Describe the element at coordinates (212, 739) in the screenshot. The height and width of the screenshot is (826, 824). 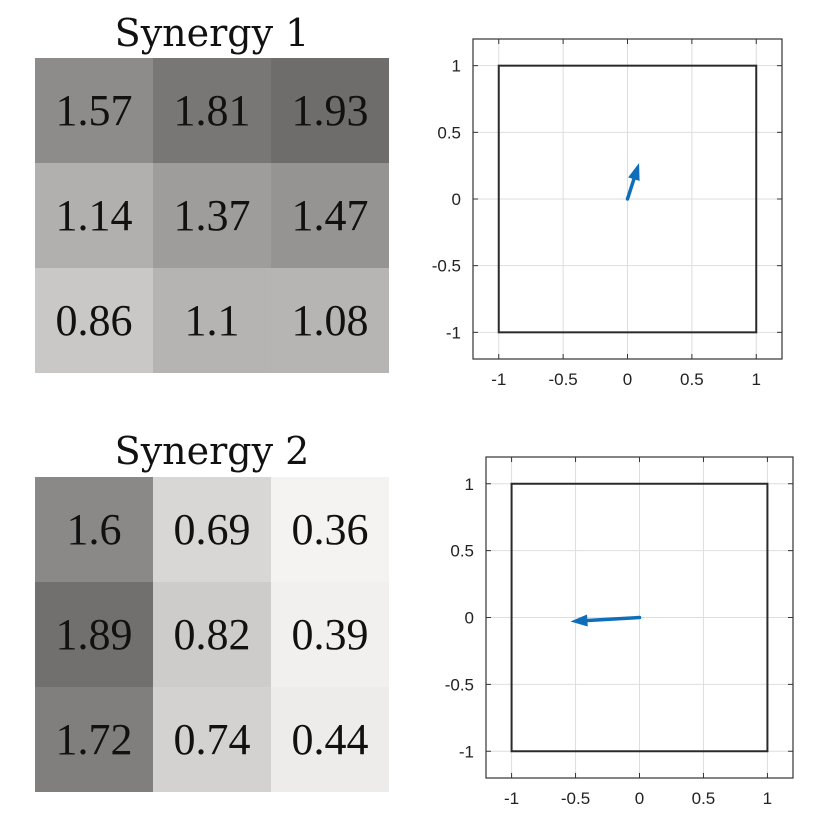
I see `heatmap-cell: 0.74` at that location.